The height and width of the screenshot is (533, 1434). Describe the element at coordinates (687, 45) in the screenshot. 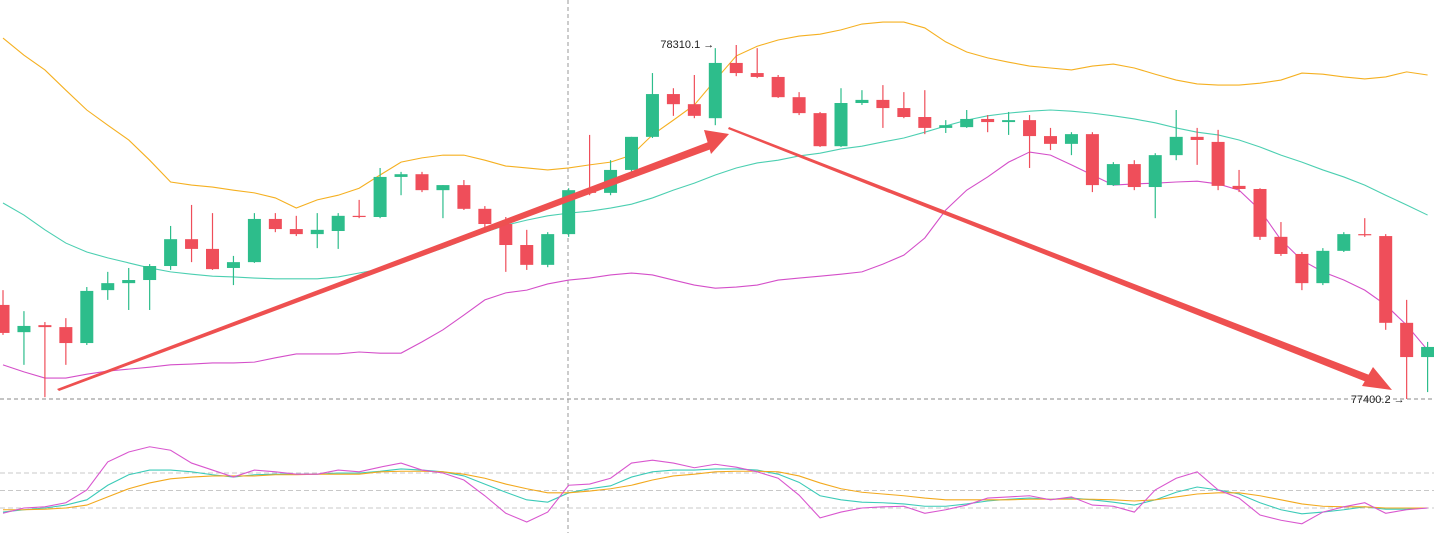

I see `high-label: 78310.1 →` at that location.